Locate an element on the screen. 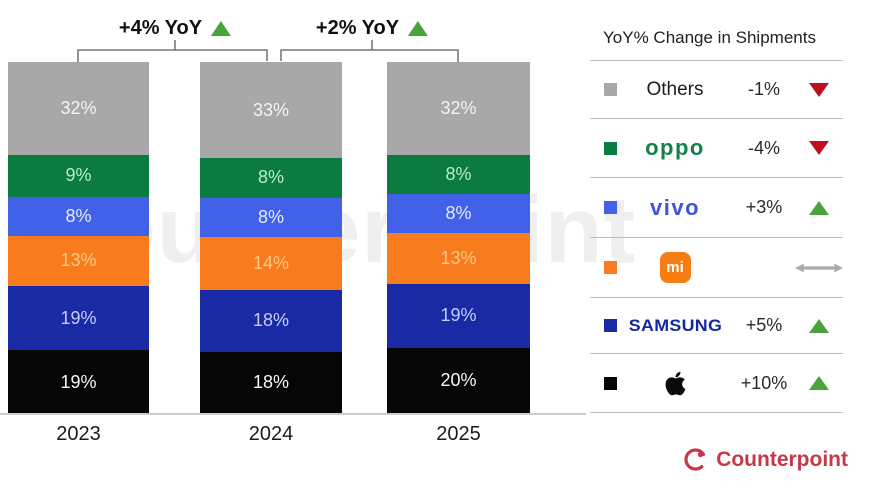 The width and height of the screenshot is (888, 485). bar-segment-apple-2023: 19% is located at coordinates (78, 382).